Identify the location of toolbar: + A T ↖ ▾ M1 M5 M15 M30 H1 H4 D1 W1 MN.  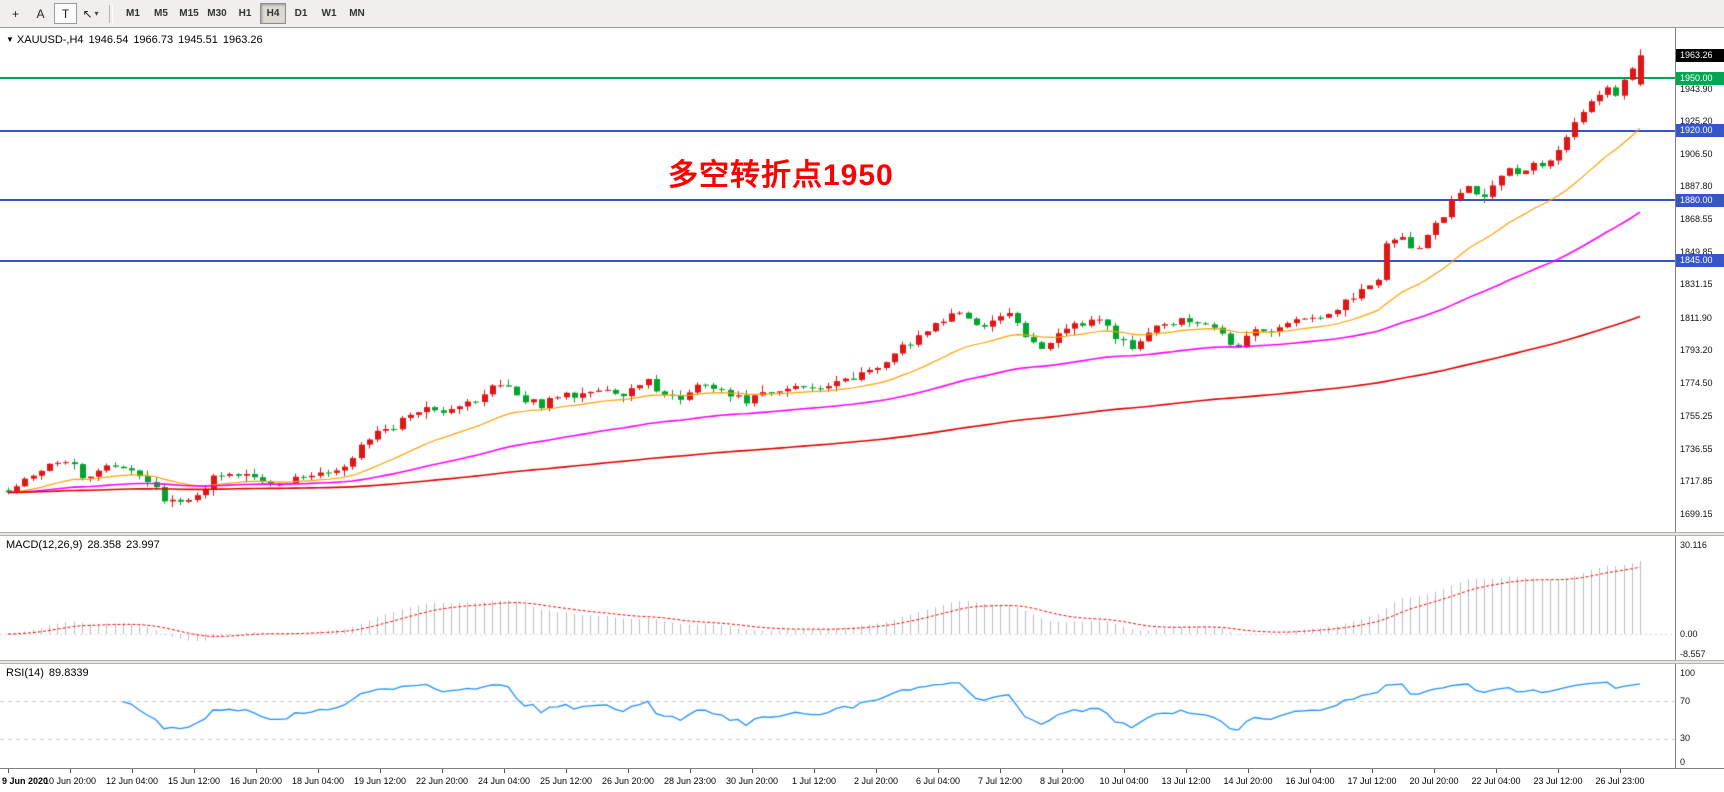
(862, 14).